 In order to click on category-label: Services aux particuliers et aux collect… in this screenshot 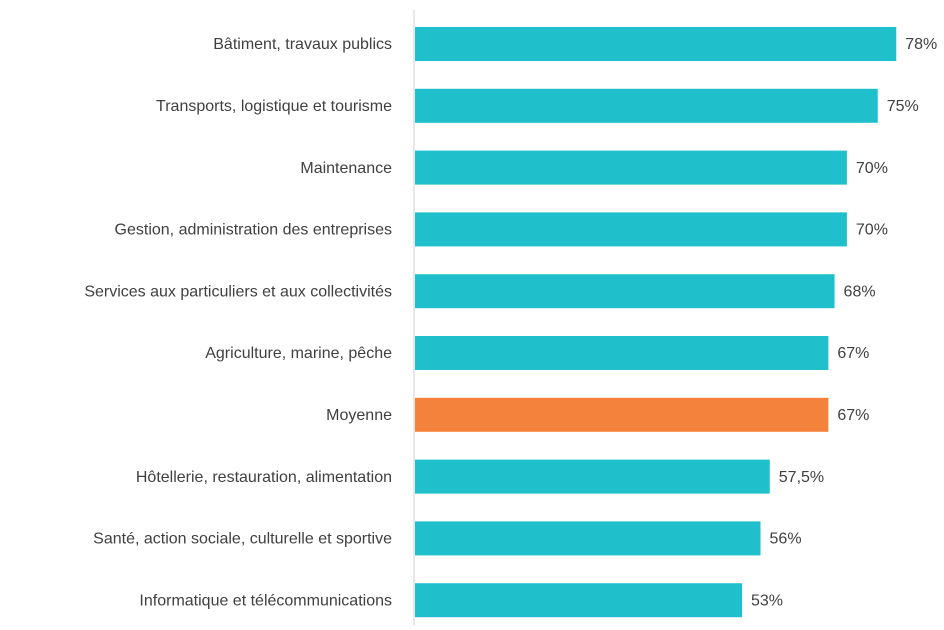, I will do `click(238, 291)`.